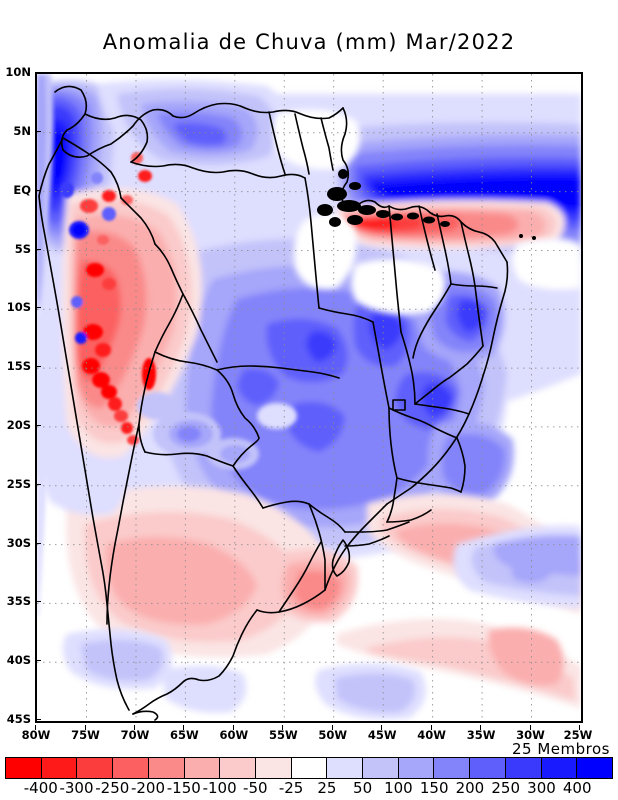 The width and height of the screenshot is (618, 800). I want to click on ytick-mark-45S, so click(38, 719).